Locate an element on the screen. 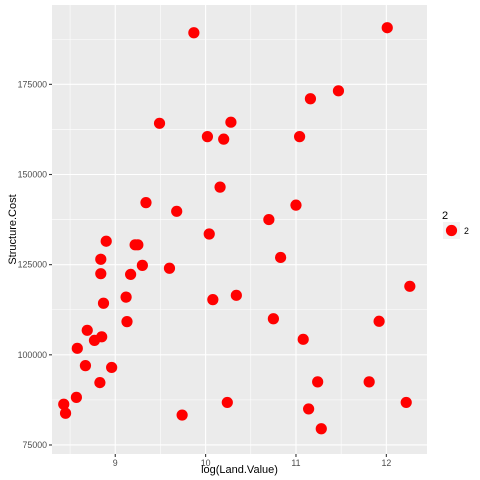 The image size is (480, 480). legend: 2 2 is located at coordinates (455, 224).